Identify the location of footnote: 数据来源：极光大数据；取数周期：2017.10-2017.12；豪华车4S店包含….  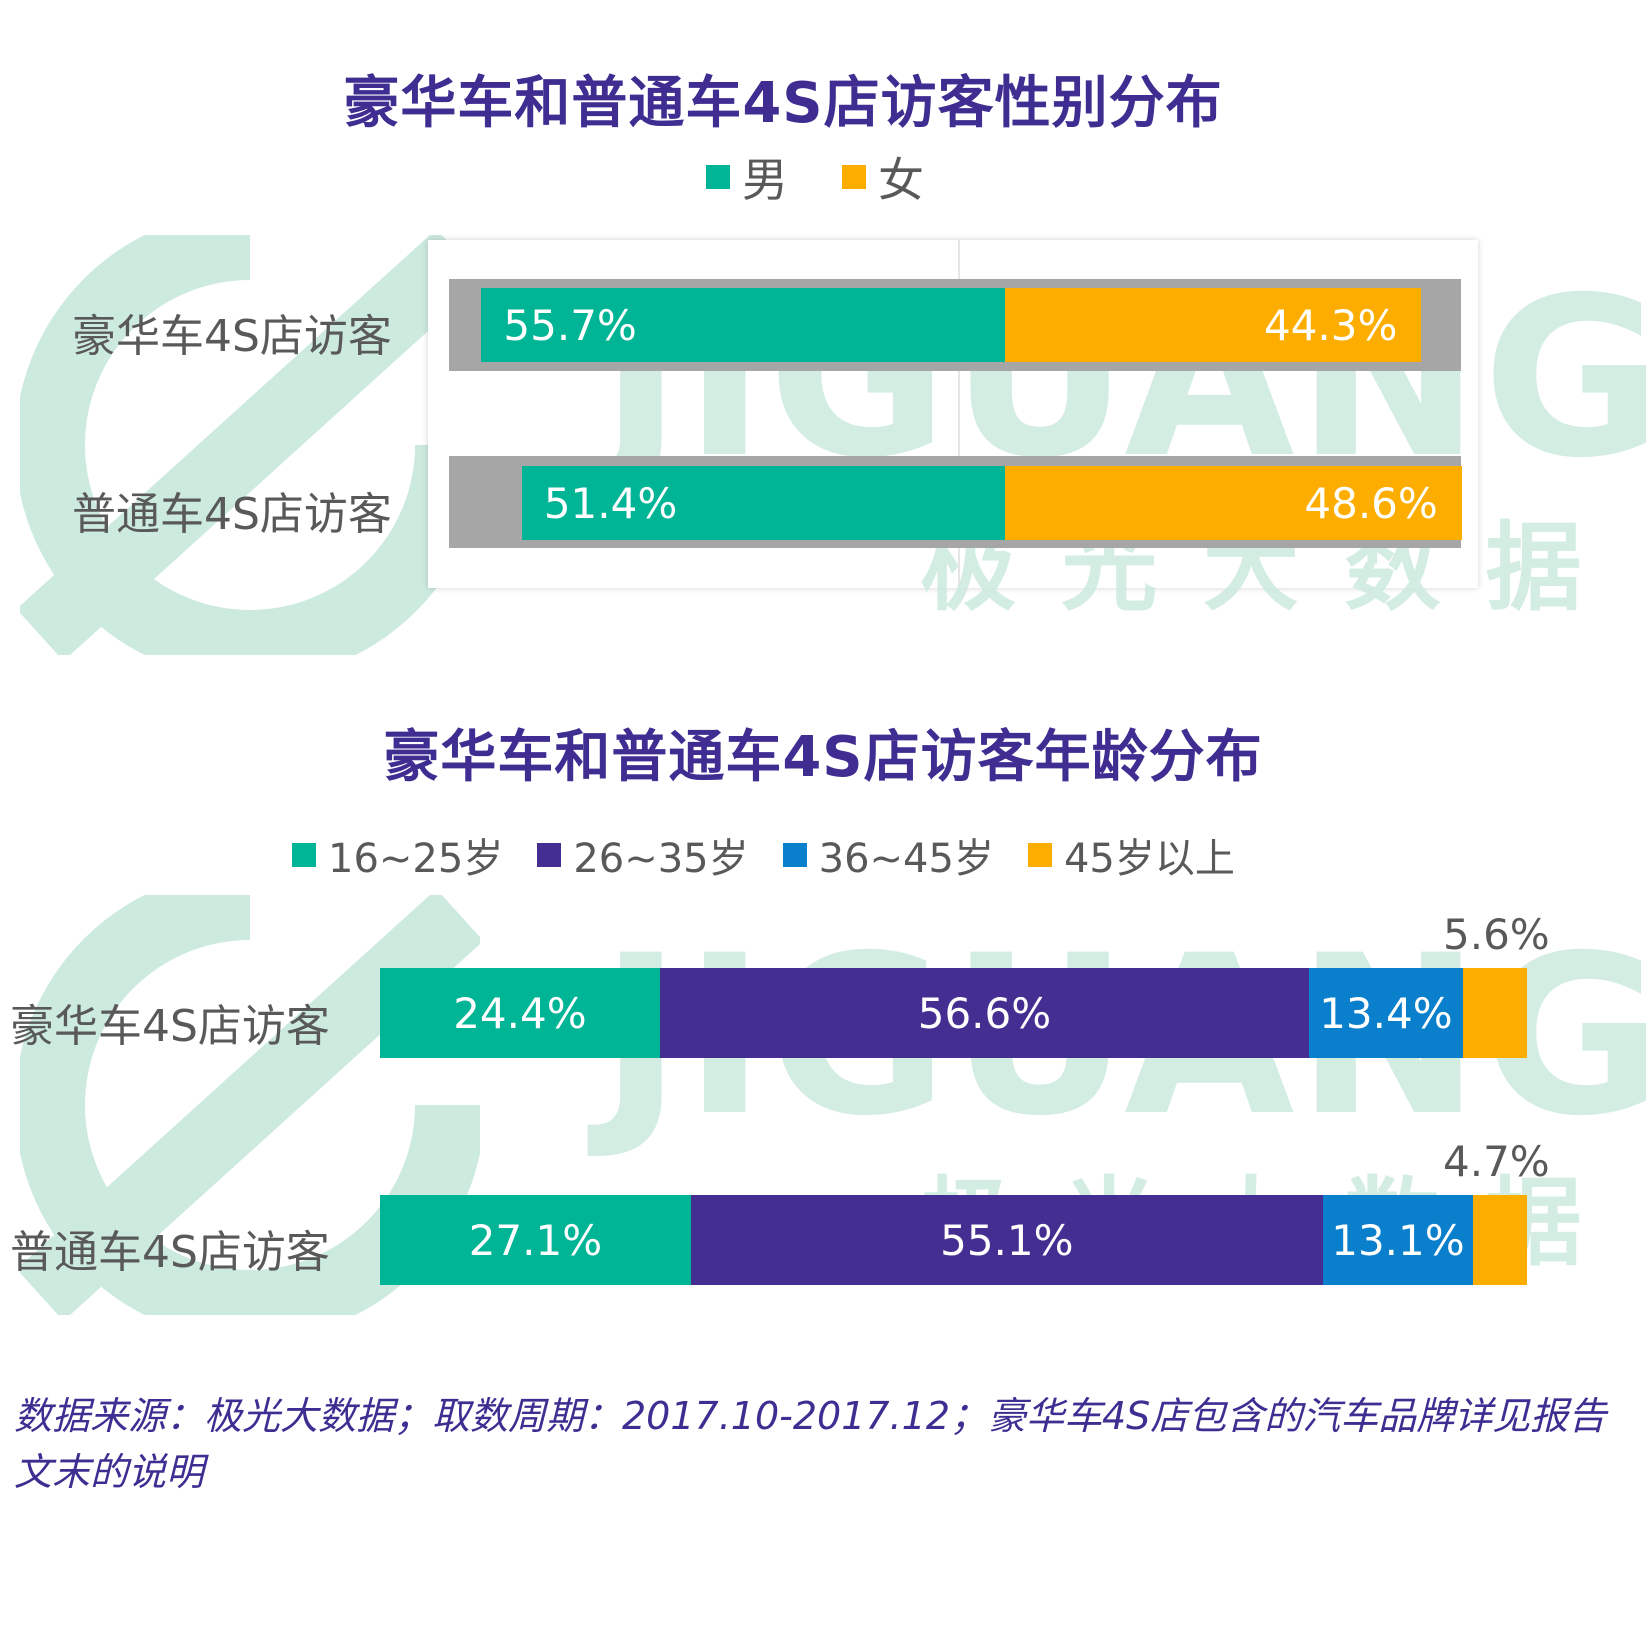
(810, 1444).